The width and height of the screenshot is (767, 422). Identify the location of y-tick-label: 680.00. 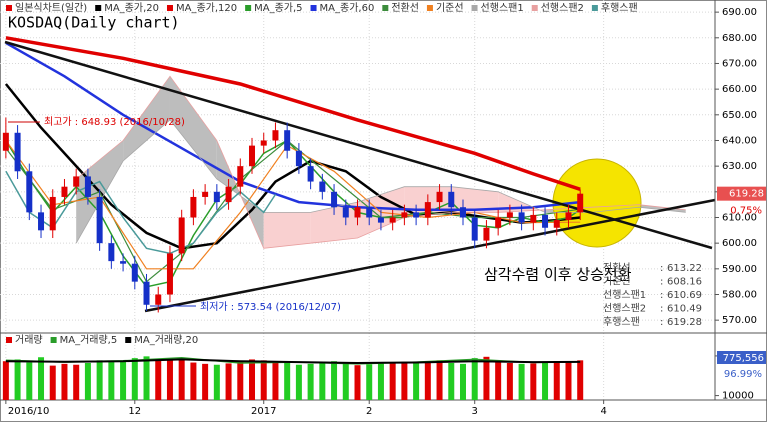
(739, 38).